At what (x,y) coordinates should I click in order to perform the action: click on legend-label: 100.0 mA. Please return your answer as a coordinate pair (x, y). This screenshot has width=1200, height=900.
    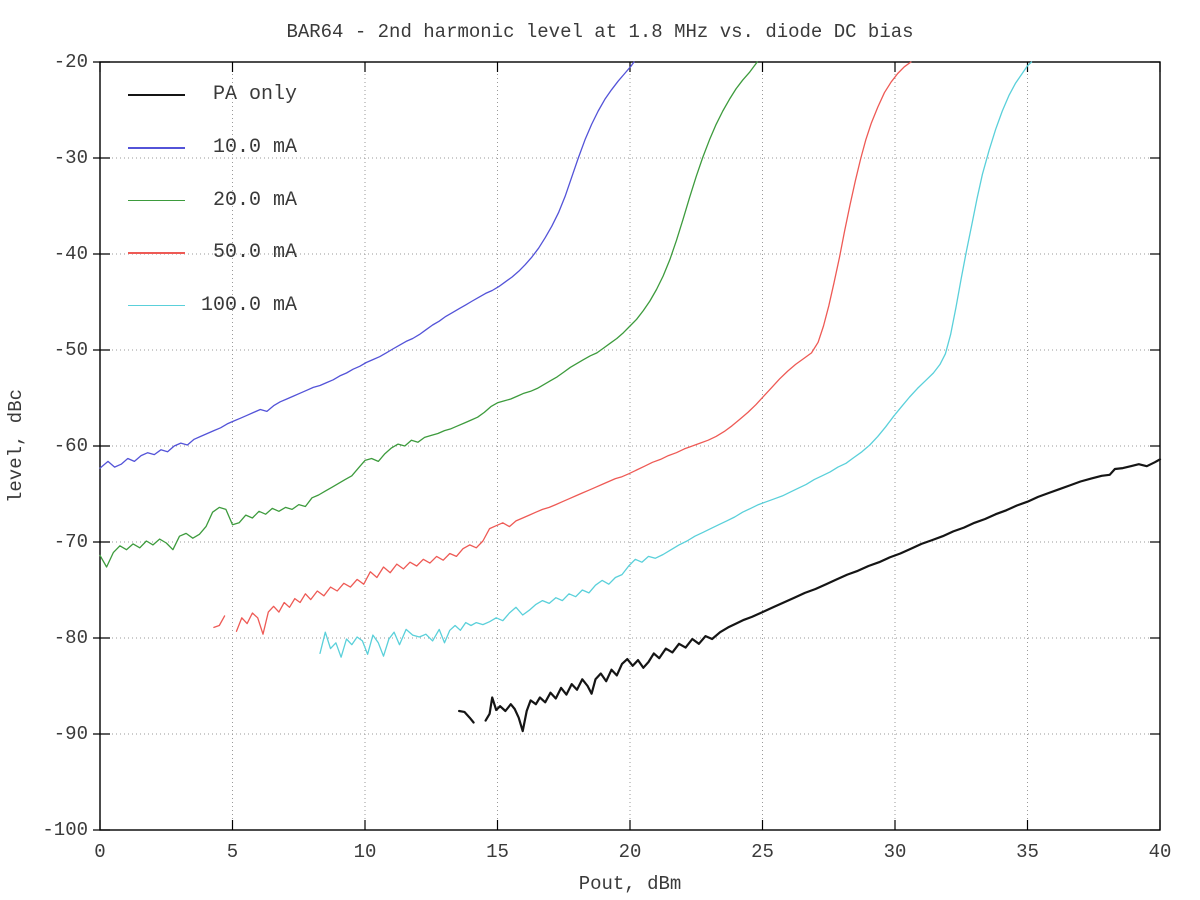
    Looking at the image, I should click on (248, 305).